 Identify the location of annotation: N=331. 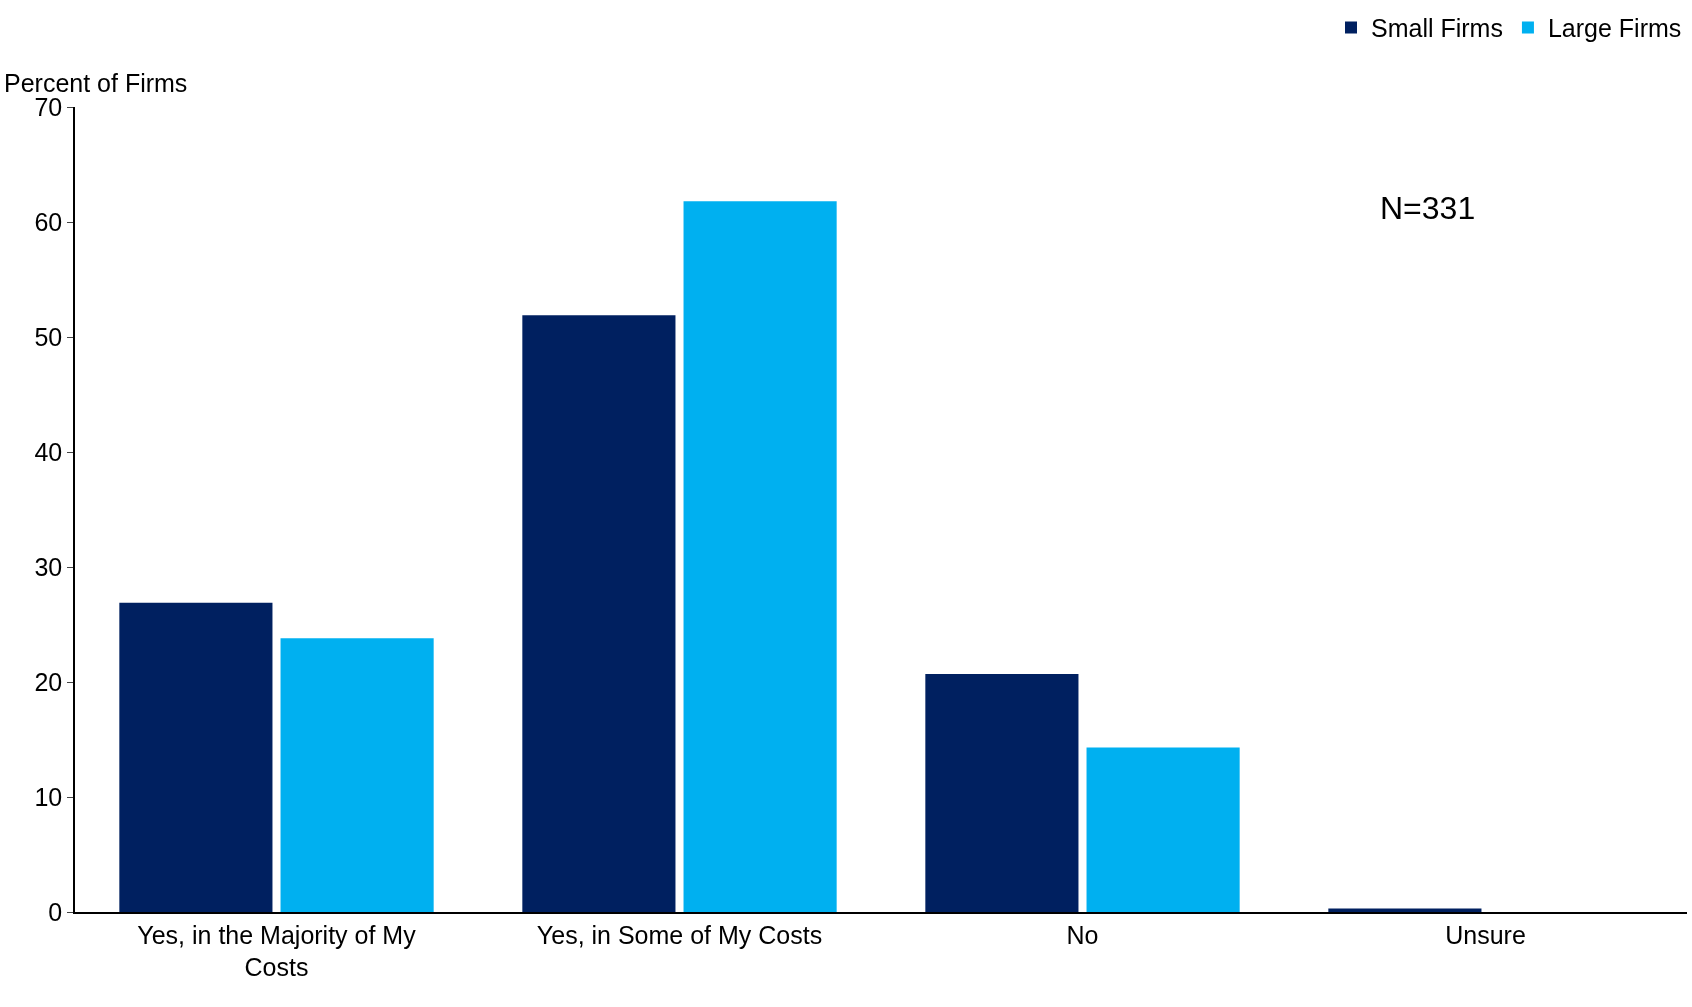
(1428, 208).